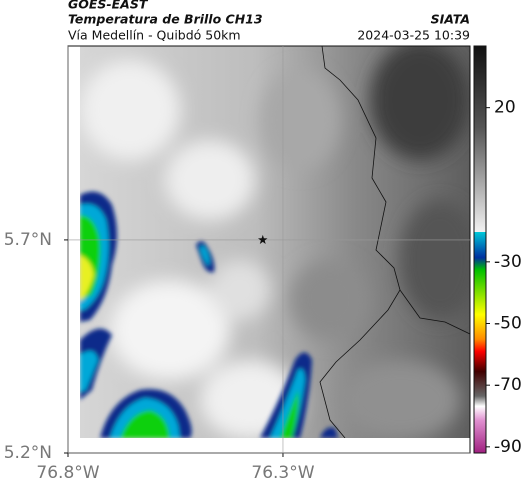 This screenshot has height=491, width=526. Describe the element at coordinates (508, 385) in the screenshot. I see `colorbar-tick-label: -70` at that location.